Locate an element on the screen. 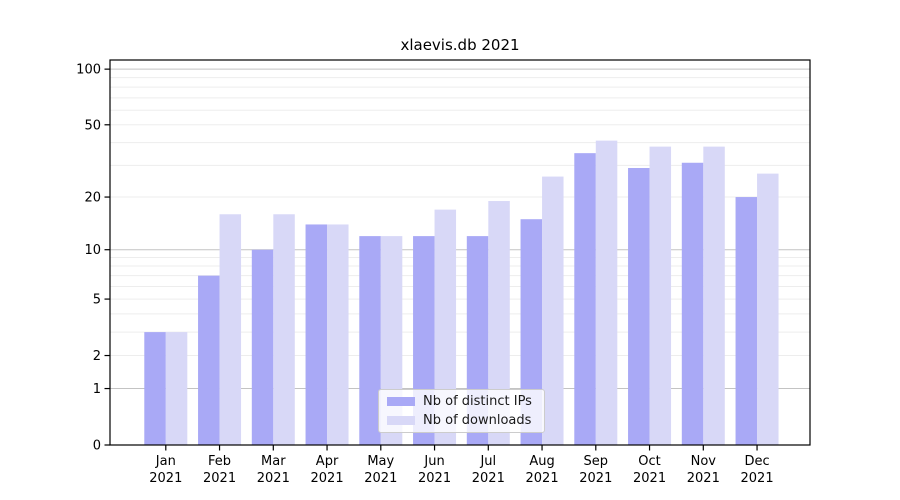 The width and height of the screenshot is (900, 500). y-axis-tick-label: 10 is located at coordinates (92, 250).